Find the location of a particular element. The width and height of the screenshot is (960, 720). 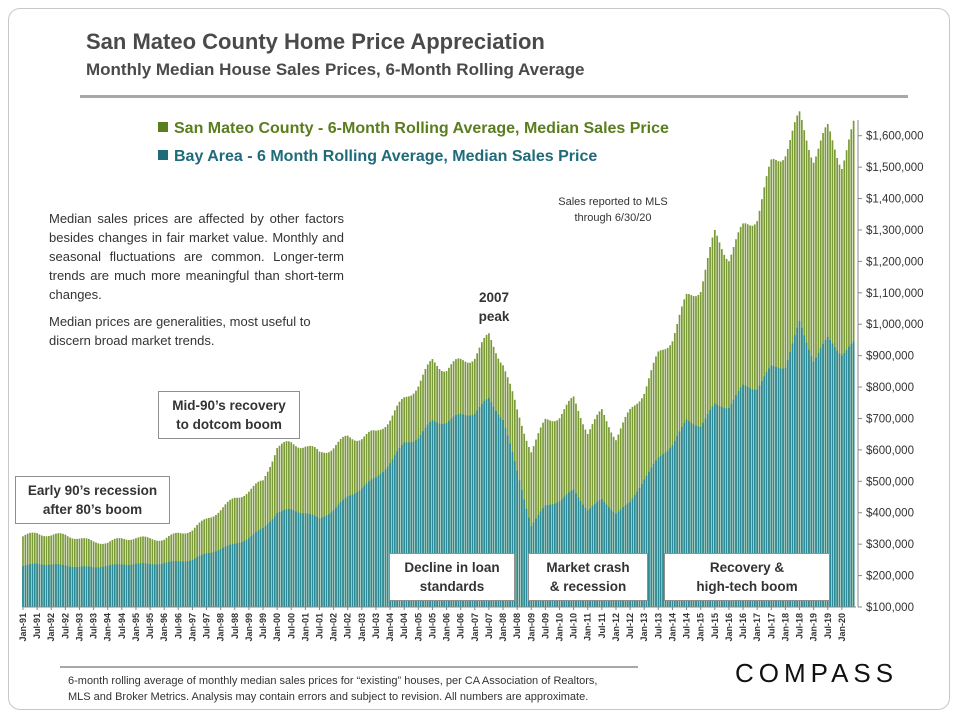

y-tick-label: $1,300,000 is located at coordinates (895, 231).